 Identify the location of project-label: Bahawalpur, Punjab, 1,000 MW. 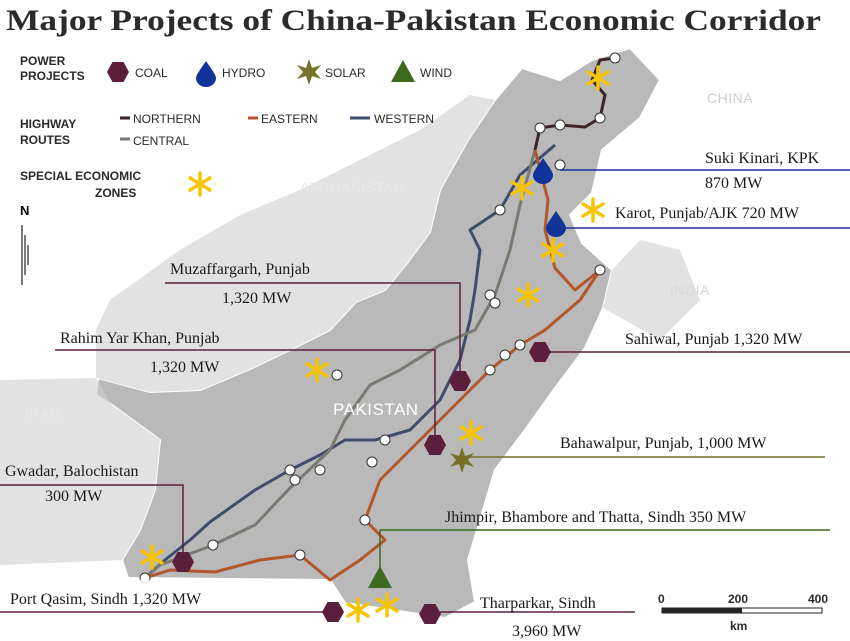
(663, 443).